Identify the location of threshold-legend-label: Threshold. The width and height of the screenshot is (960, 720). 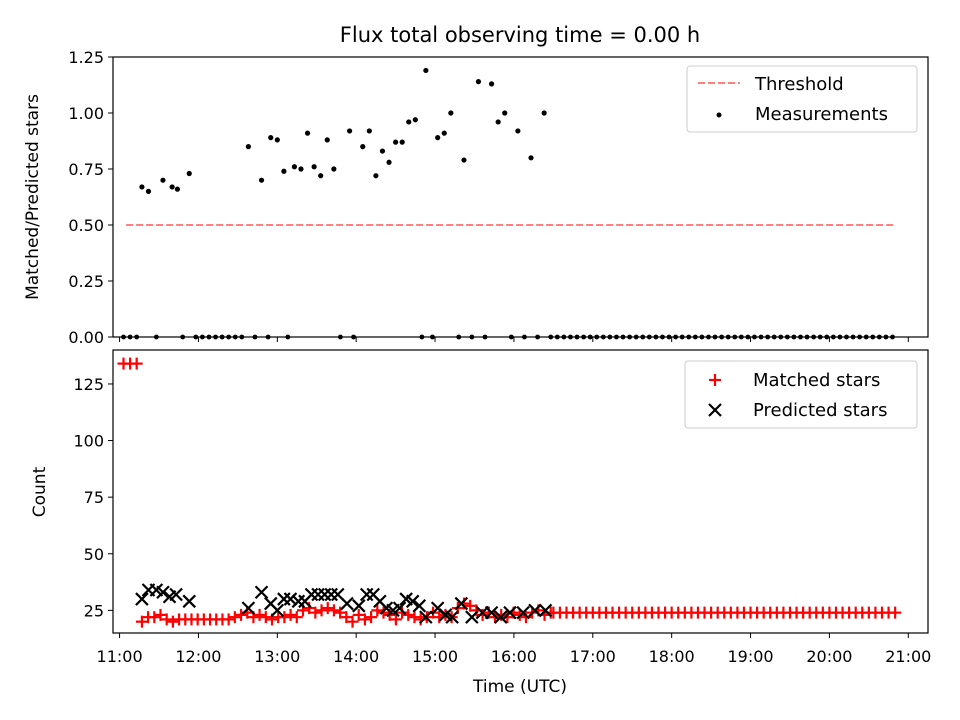
(799, 84).